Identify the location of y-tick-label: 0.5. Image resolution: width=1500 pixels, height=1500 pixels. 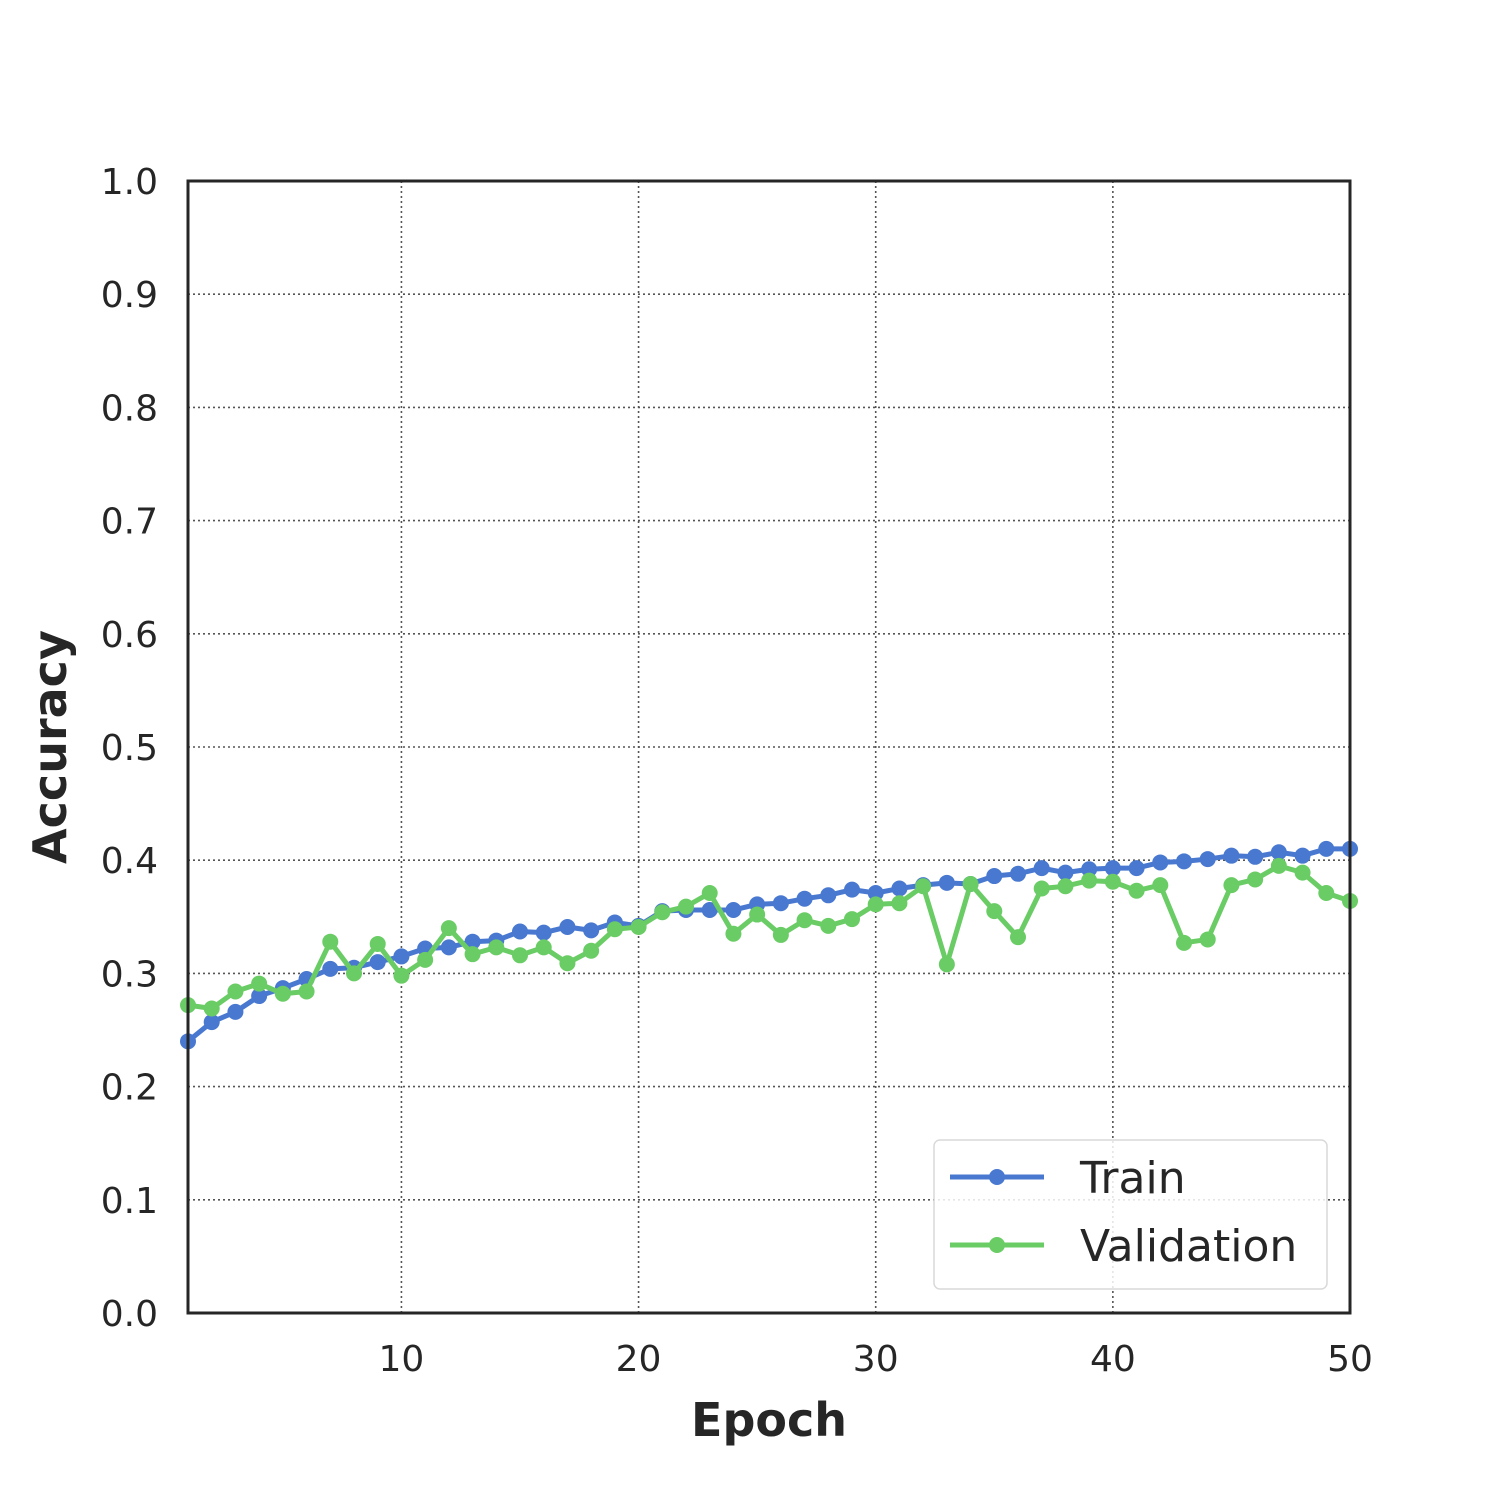
(129, 748).